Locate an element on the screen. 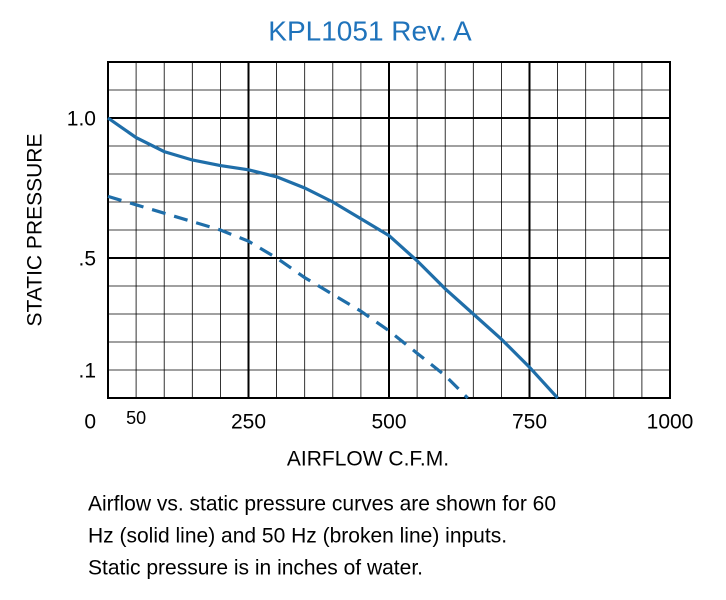  x-tick-label: 250 is located at coordinates (248, 422).